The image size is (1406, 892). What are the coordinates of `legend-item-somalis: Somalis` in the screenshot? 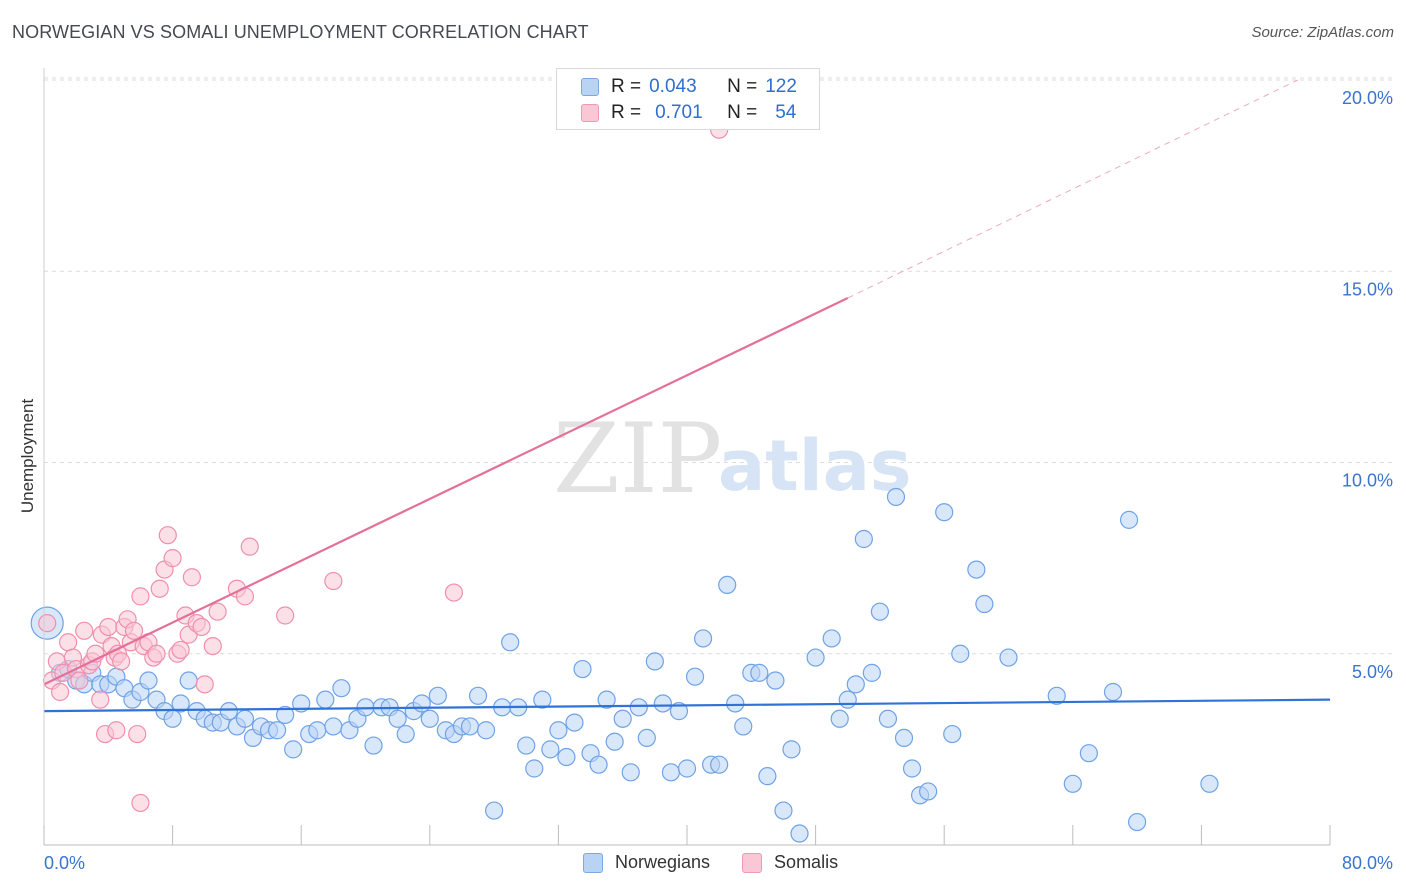 It's located at (790, 862).